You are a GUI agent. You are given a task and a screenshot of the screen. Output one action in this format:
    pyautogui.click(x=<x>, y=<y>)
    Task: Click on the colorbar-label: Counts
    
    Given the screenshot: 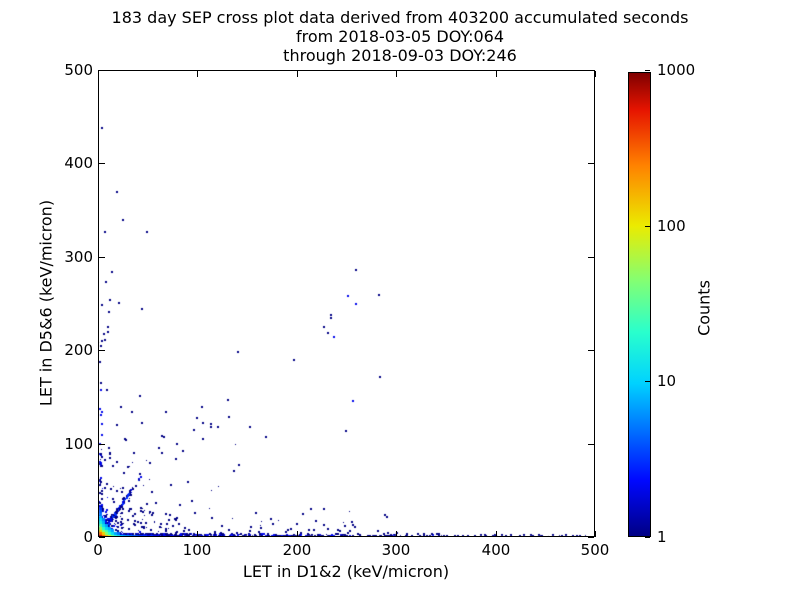 What is the action you would take?
    pyautogui.click(x=704, y=308)
    